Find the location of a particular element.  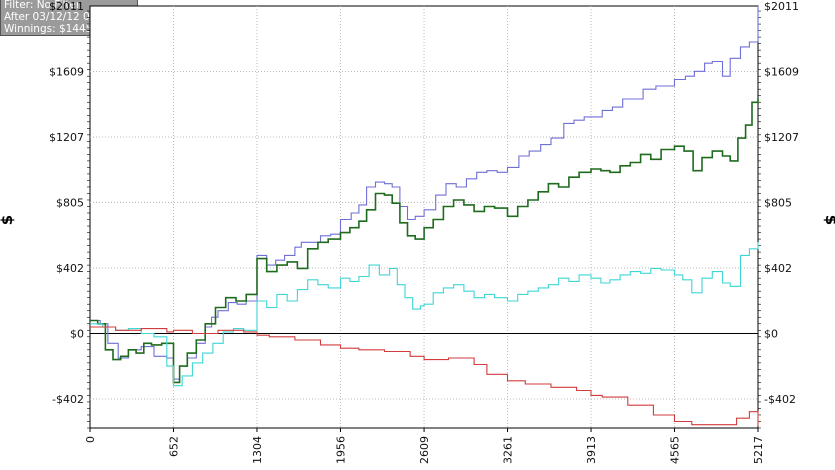

y-tick-label-right: $1609 is located at coordinates (781, 71).